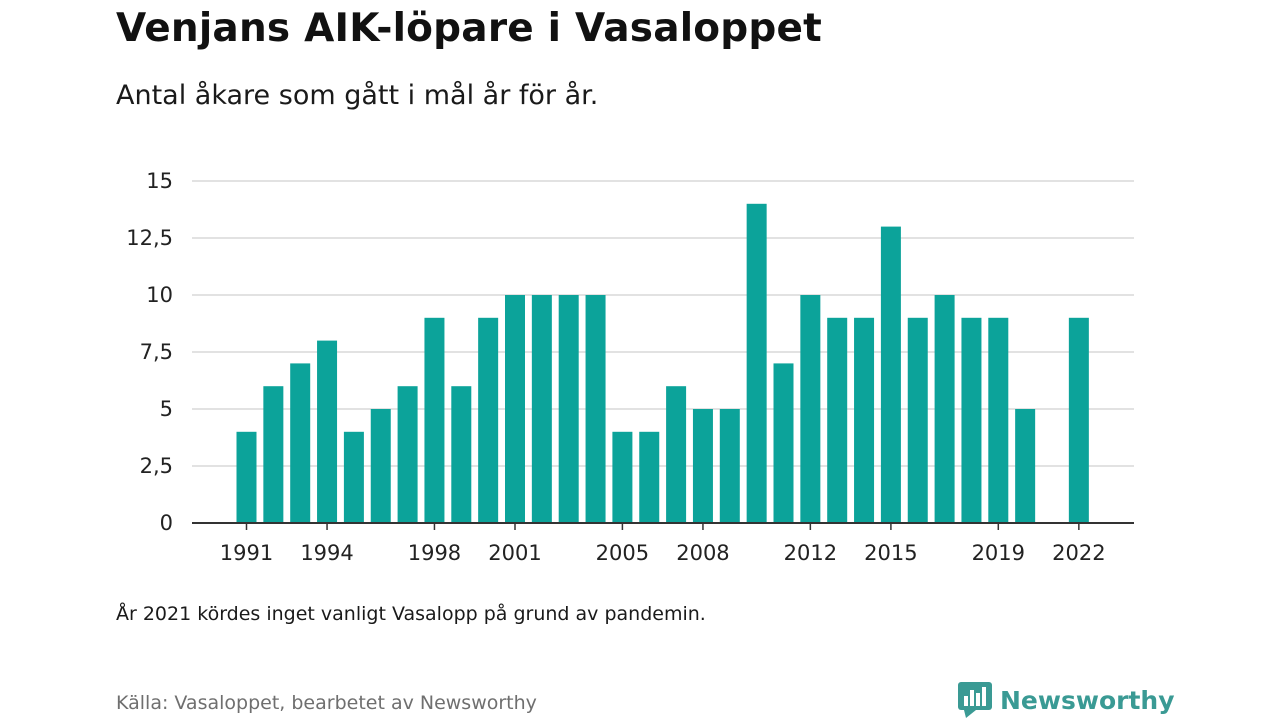 The width and height of the screenshot is (1280, 720). Describe the element at coordinates (568, 409) in the screenshot. I see `bar-2003` at that location.